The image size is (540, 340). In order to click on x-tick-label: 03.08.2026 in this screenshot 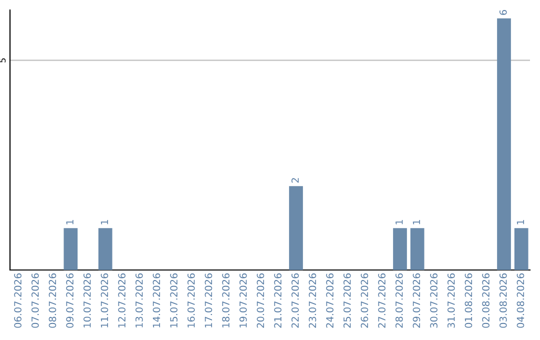, I will do `click(503, 300)`.